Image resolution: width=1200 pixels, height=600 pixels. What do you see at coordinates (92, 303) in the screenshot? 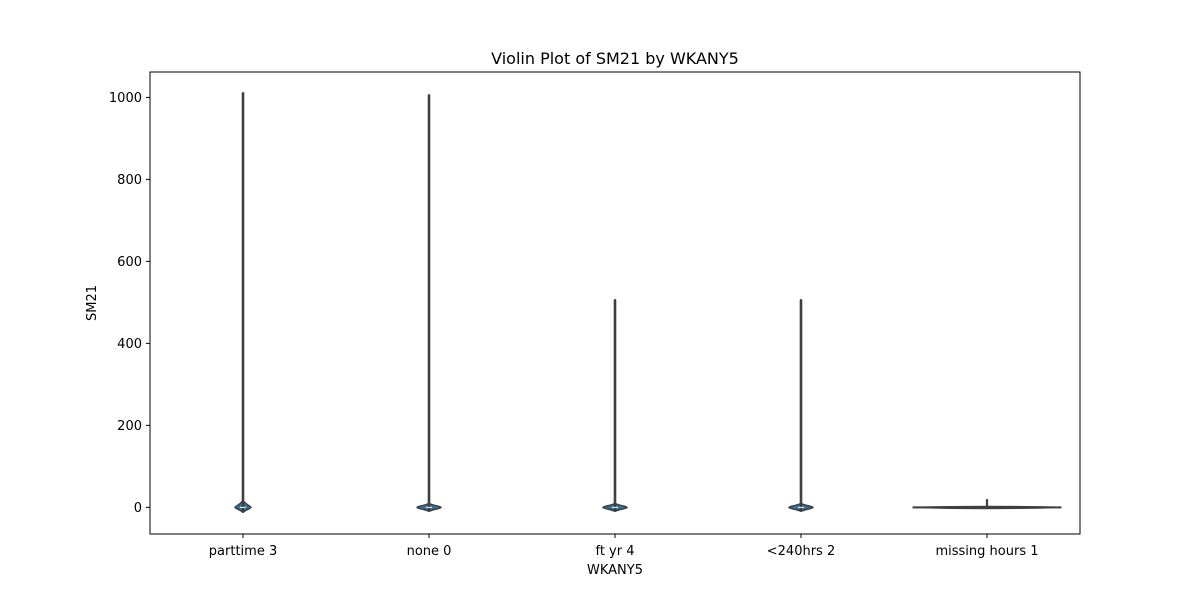
I see `y-axis-label: SM21` at bounding box center [92, 303].